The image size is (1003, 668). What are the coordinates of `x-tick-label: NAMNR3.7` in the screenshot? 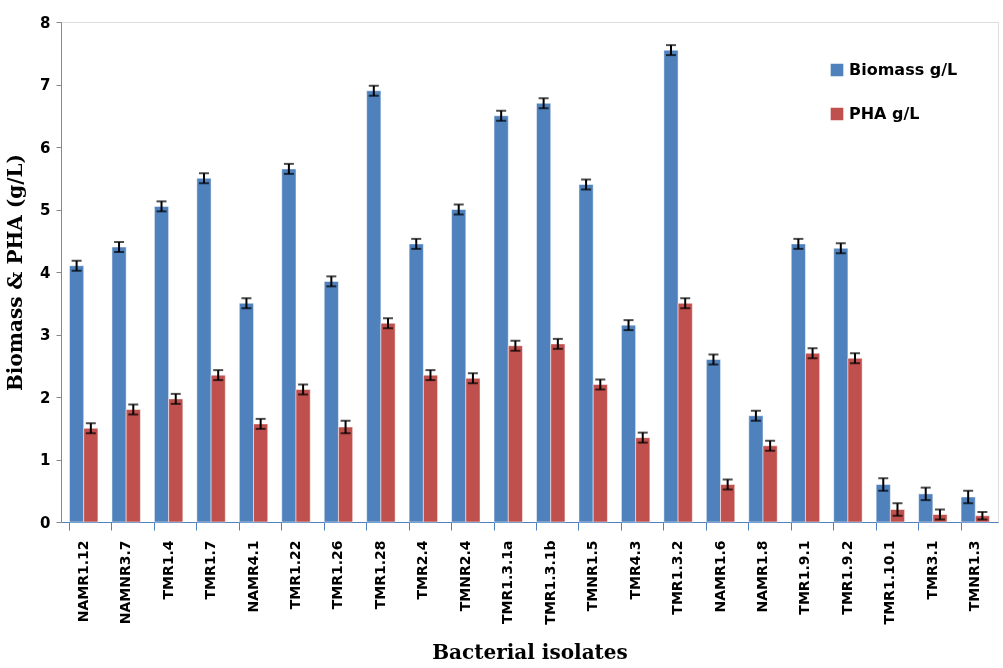 It's located at (125, 582).